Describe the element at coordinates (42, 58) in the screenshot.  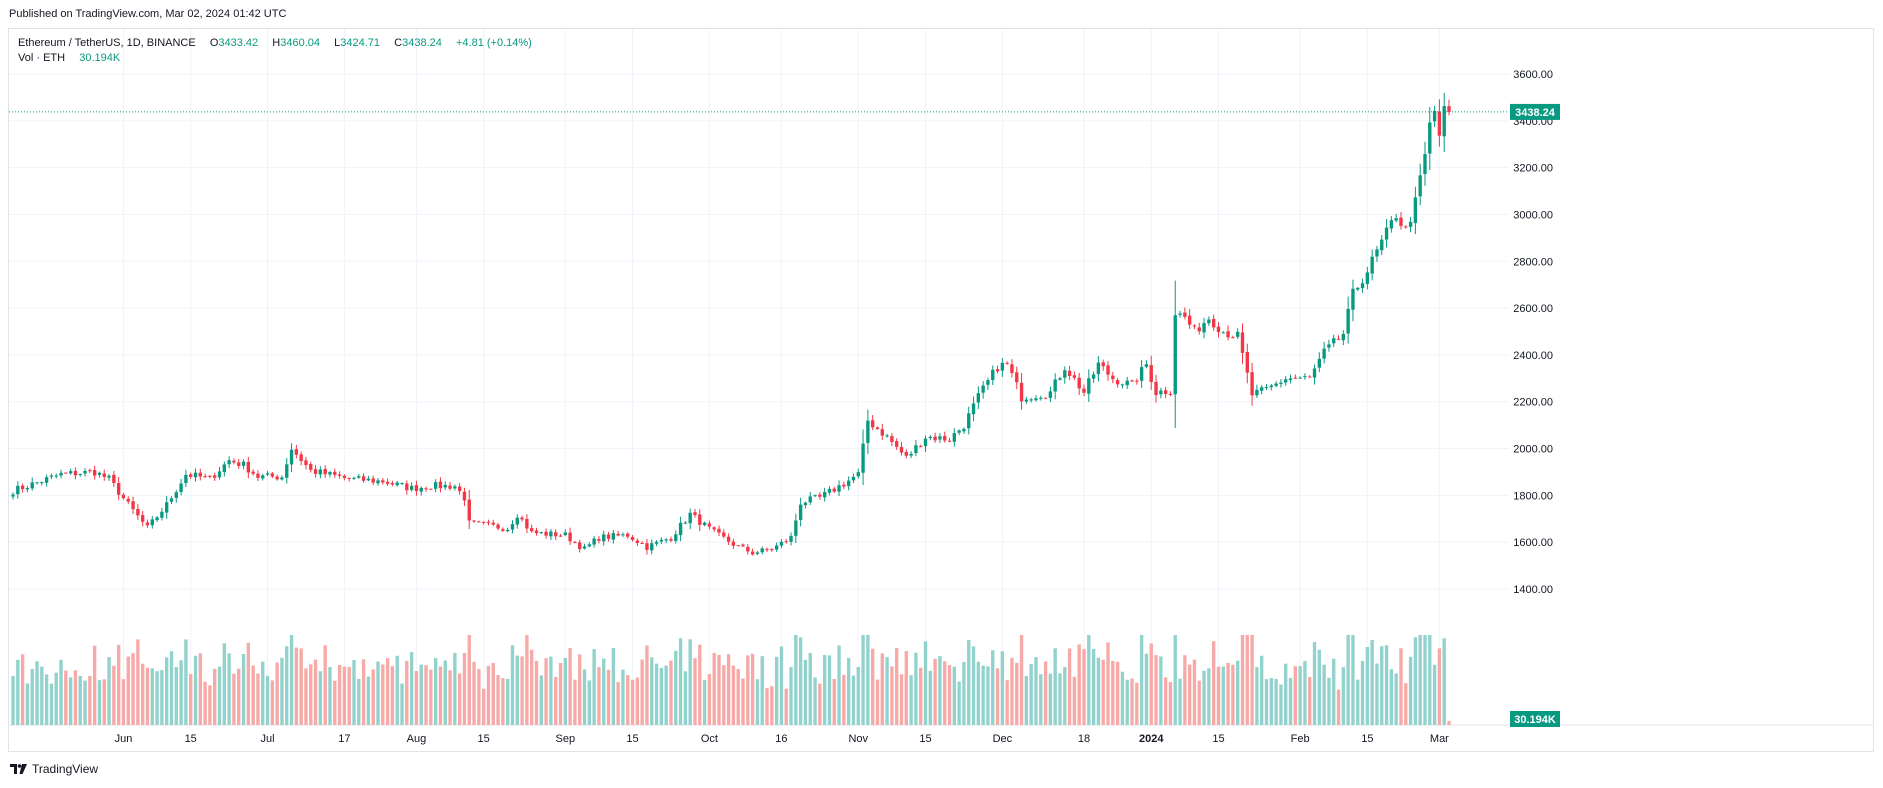
I see `volume-label: Vol · ETH` at that location.